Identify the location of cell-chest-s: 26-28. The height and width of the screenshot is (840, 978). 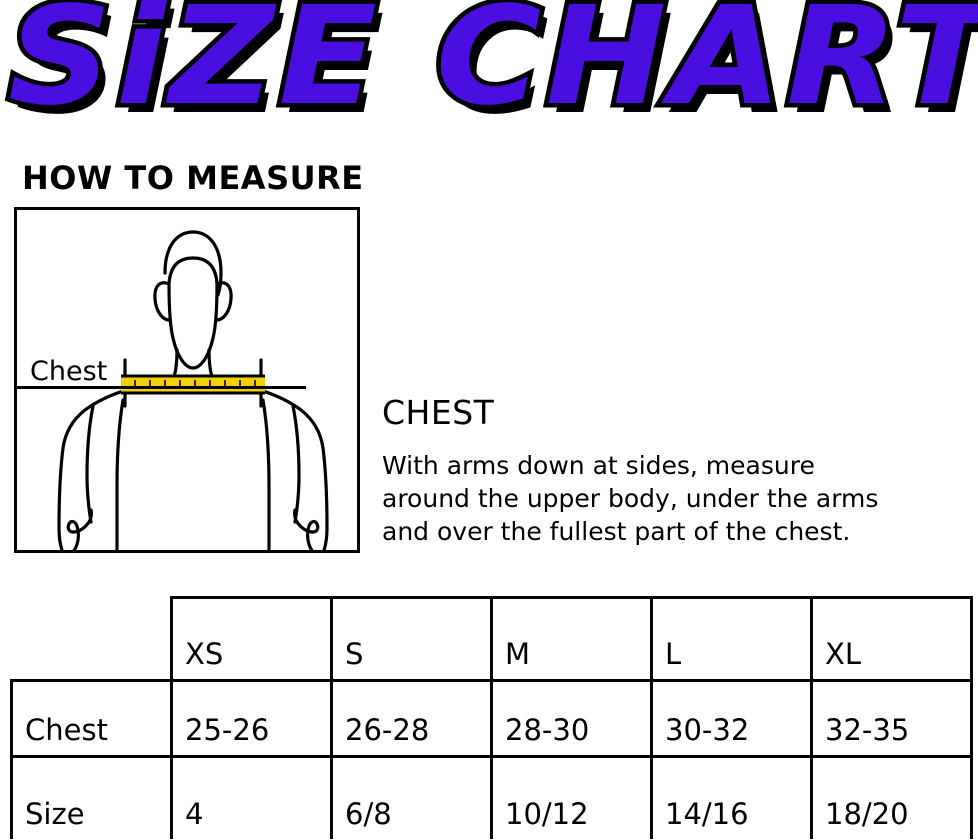
(411, 718).